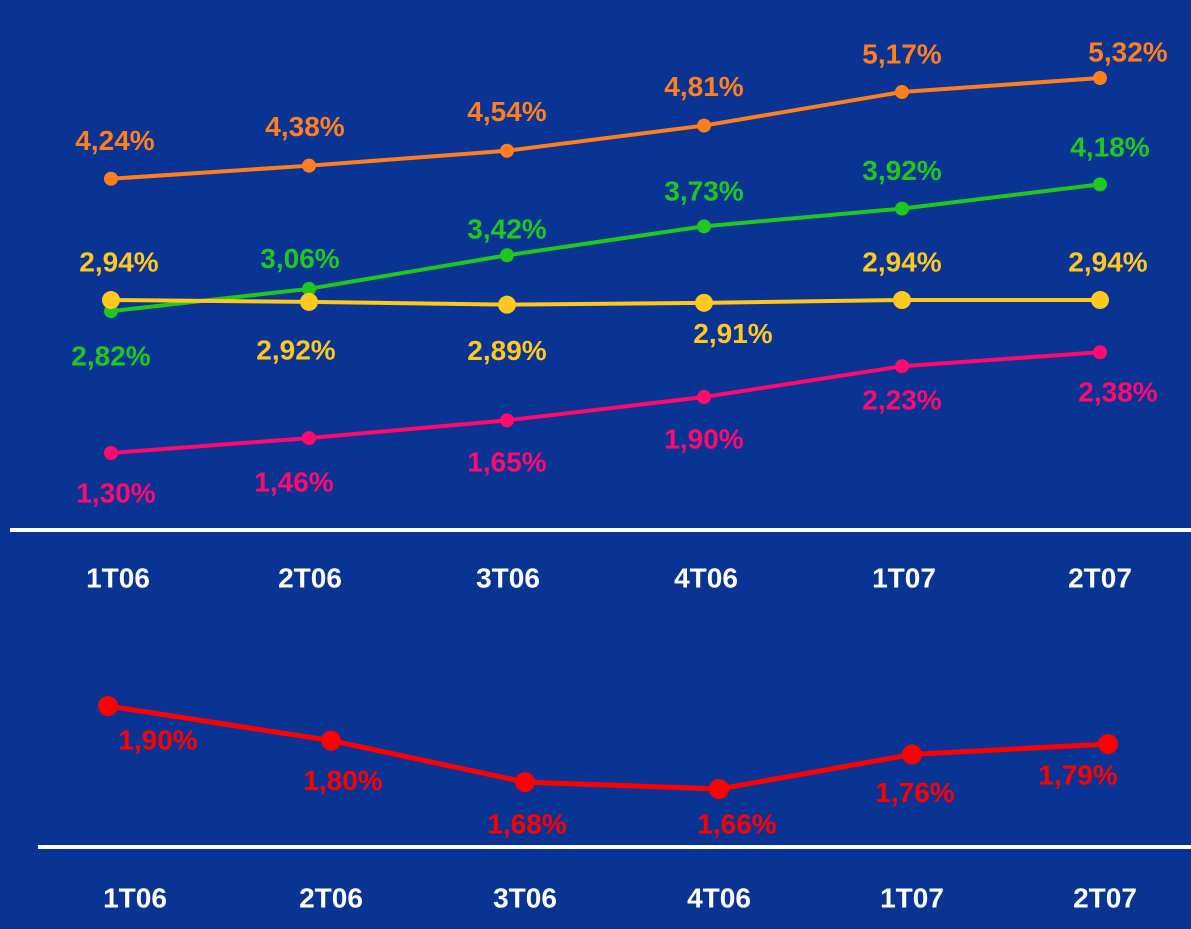 The image size is (1191, 929). What do you see at coordinates (914, 792) in the screenshot?
I see `data-label: 1,76%` at bounding box center [914, 792].